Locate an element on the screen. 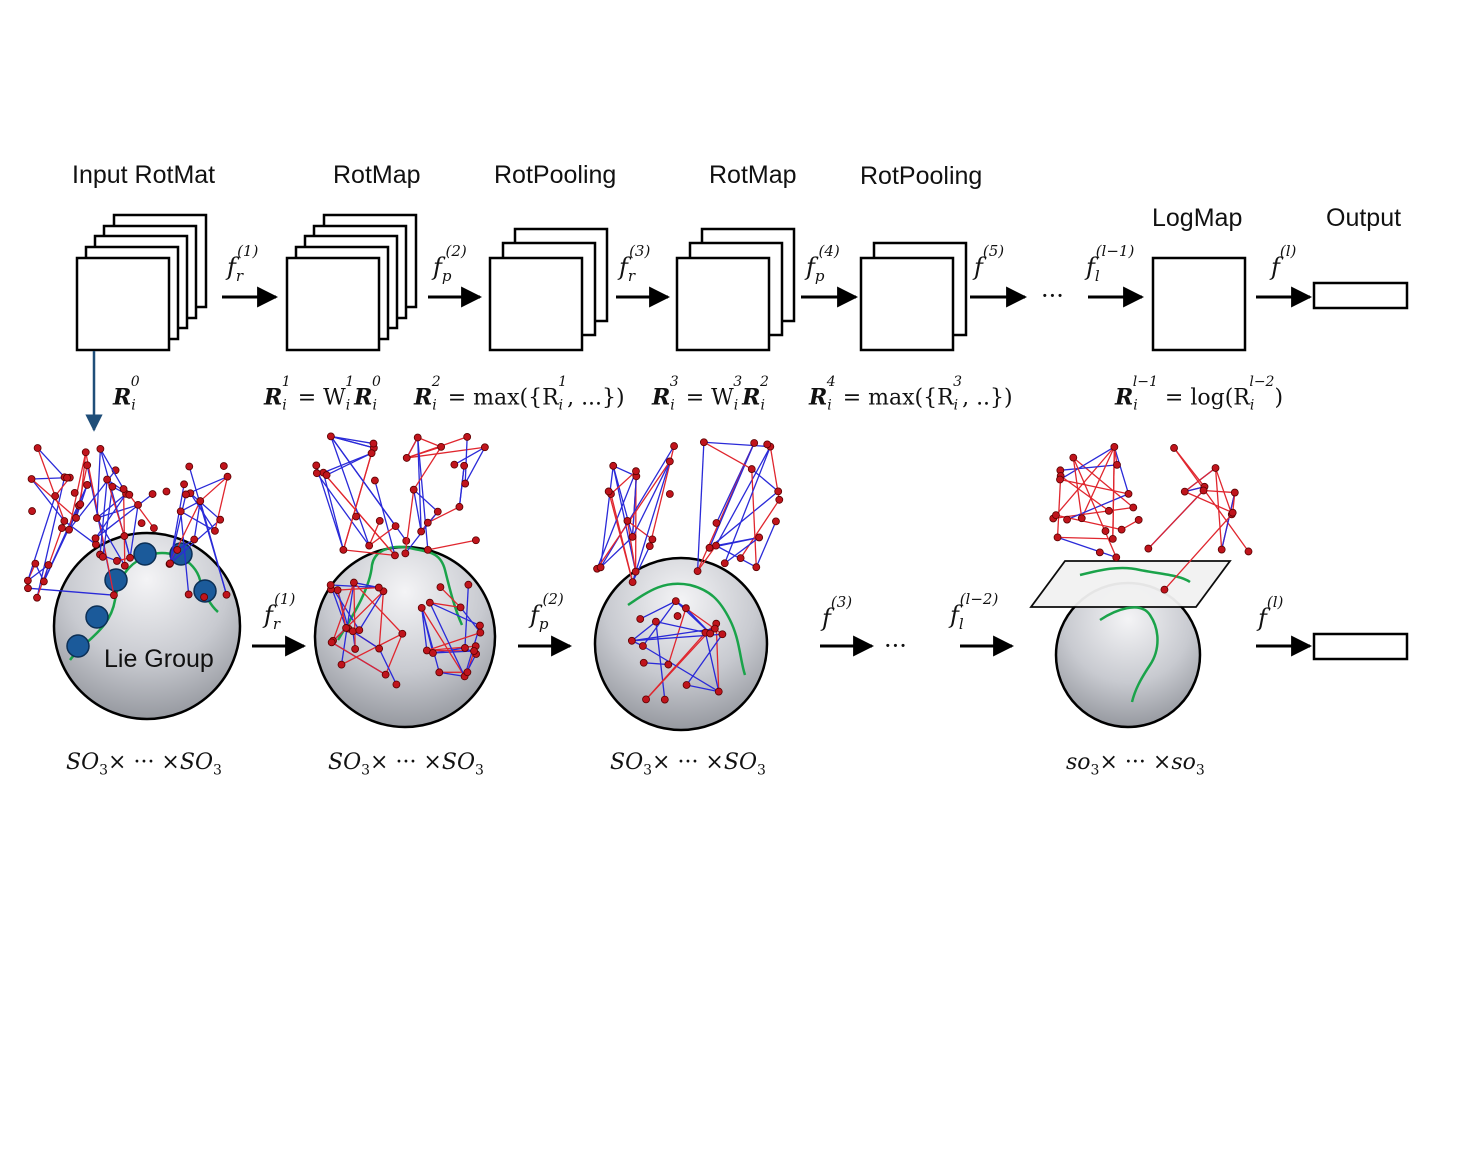 The width and height of the screenshot is (1468, 1160). sphere-rotpool is located at coordinates (681, 644).